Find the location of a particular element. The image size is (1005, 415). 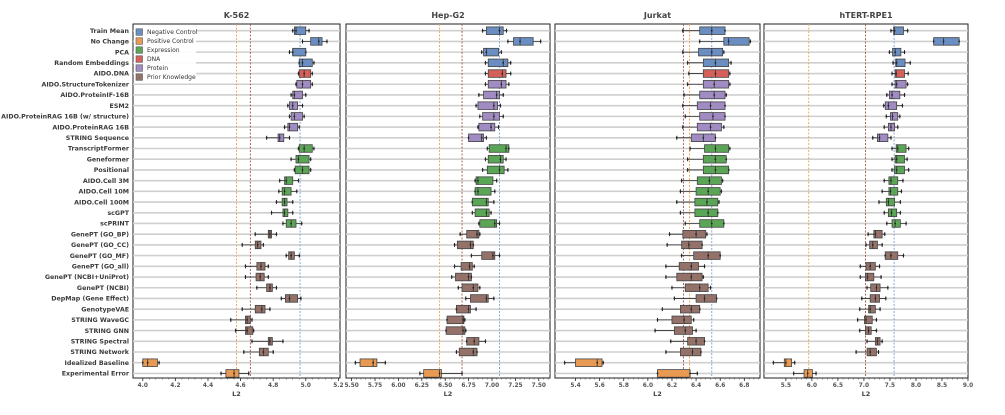

row-label: STRING GNN is located at coordinates (107, 331).